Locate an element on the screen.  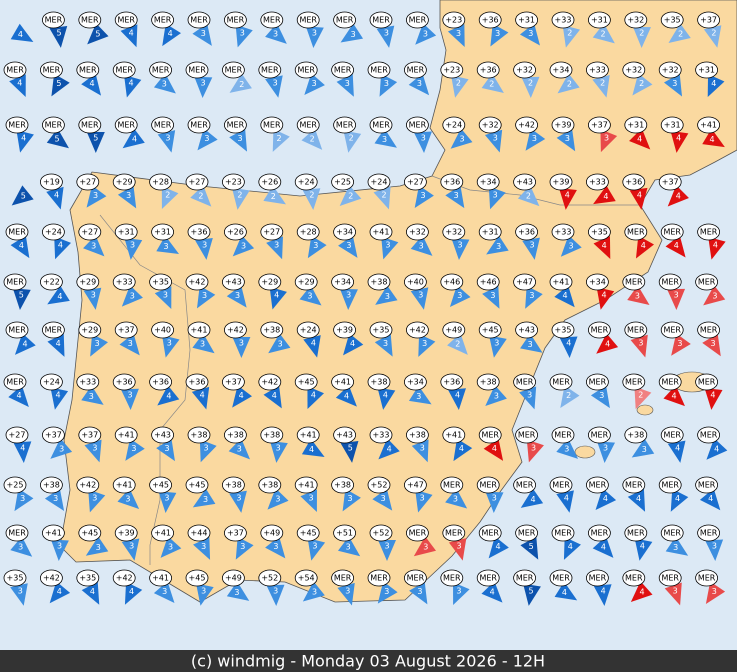
wind-arrow: 5 is located at coordinates (98, 34).